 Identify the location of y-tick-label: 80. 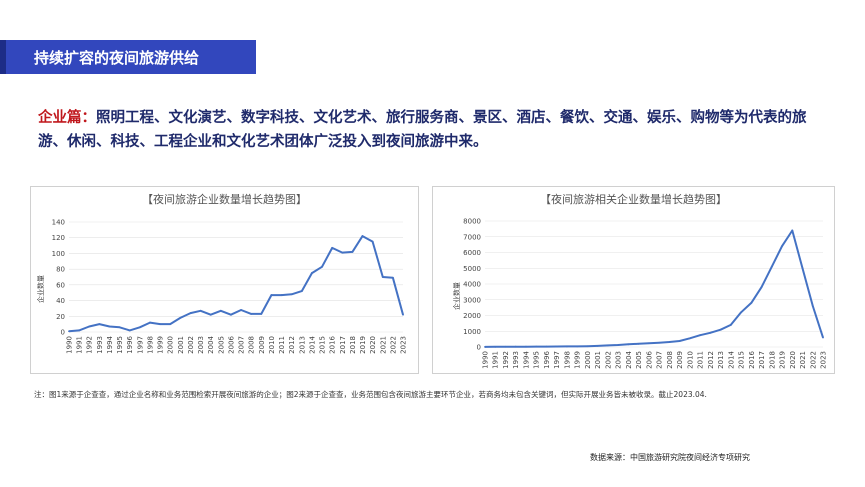
(60, 270).